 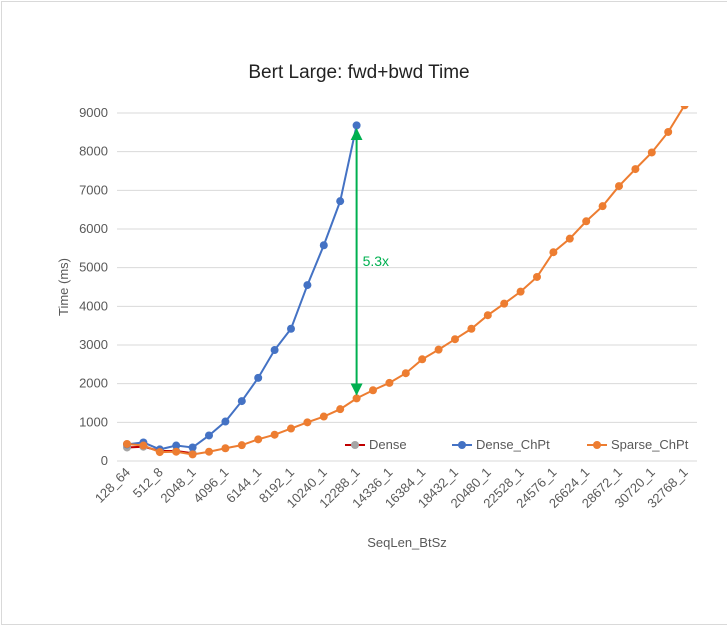 I want to click on annotation-label: 5.3x, so click(x=376, y=261).